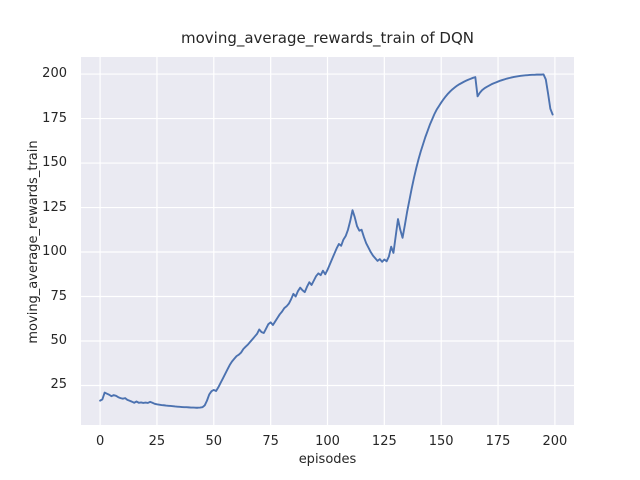  What do you see at coordinates (555, 441) in the screenshot?
I see `x-tick-label: 200` at bounding box center [555, 441].